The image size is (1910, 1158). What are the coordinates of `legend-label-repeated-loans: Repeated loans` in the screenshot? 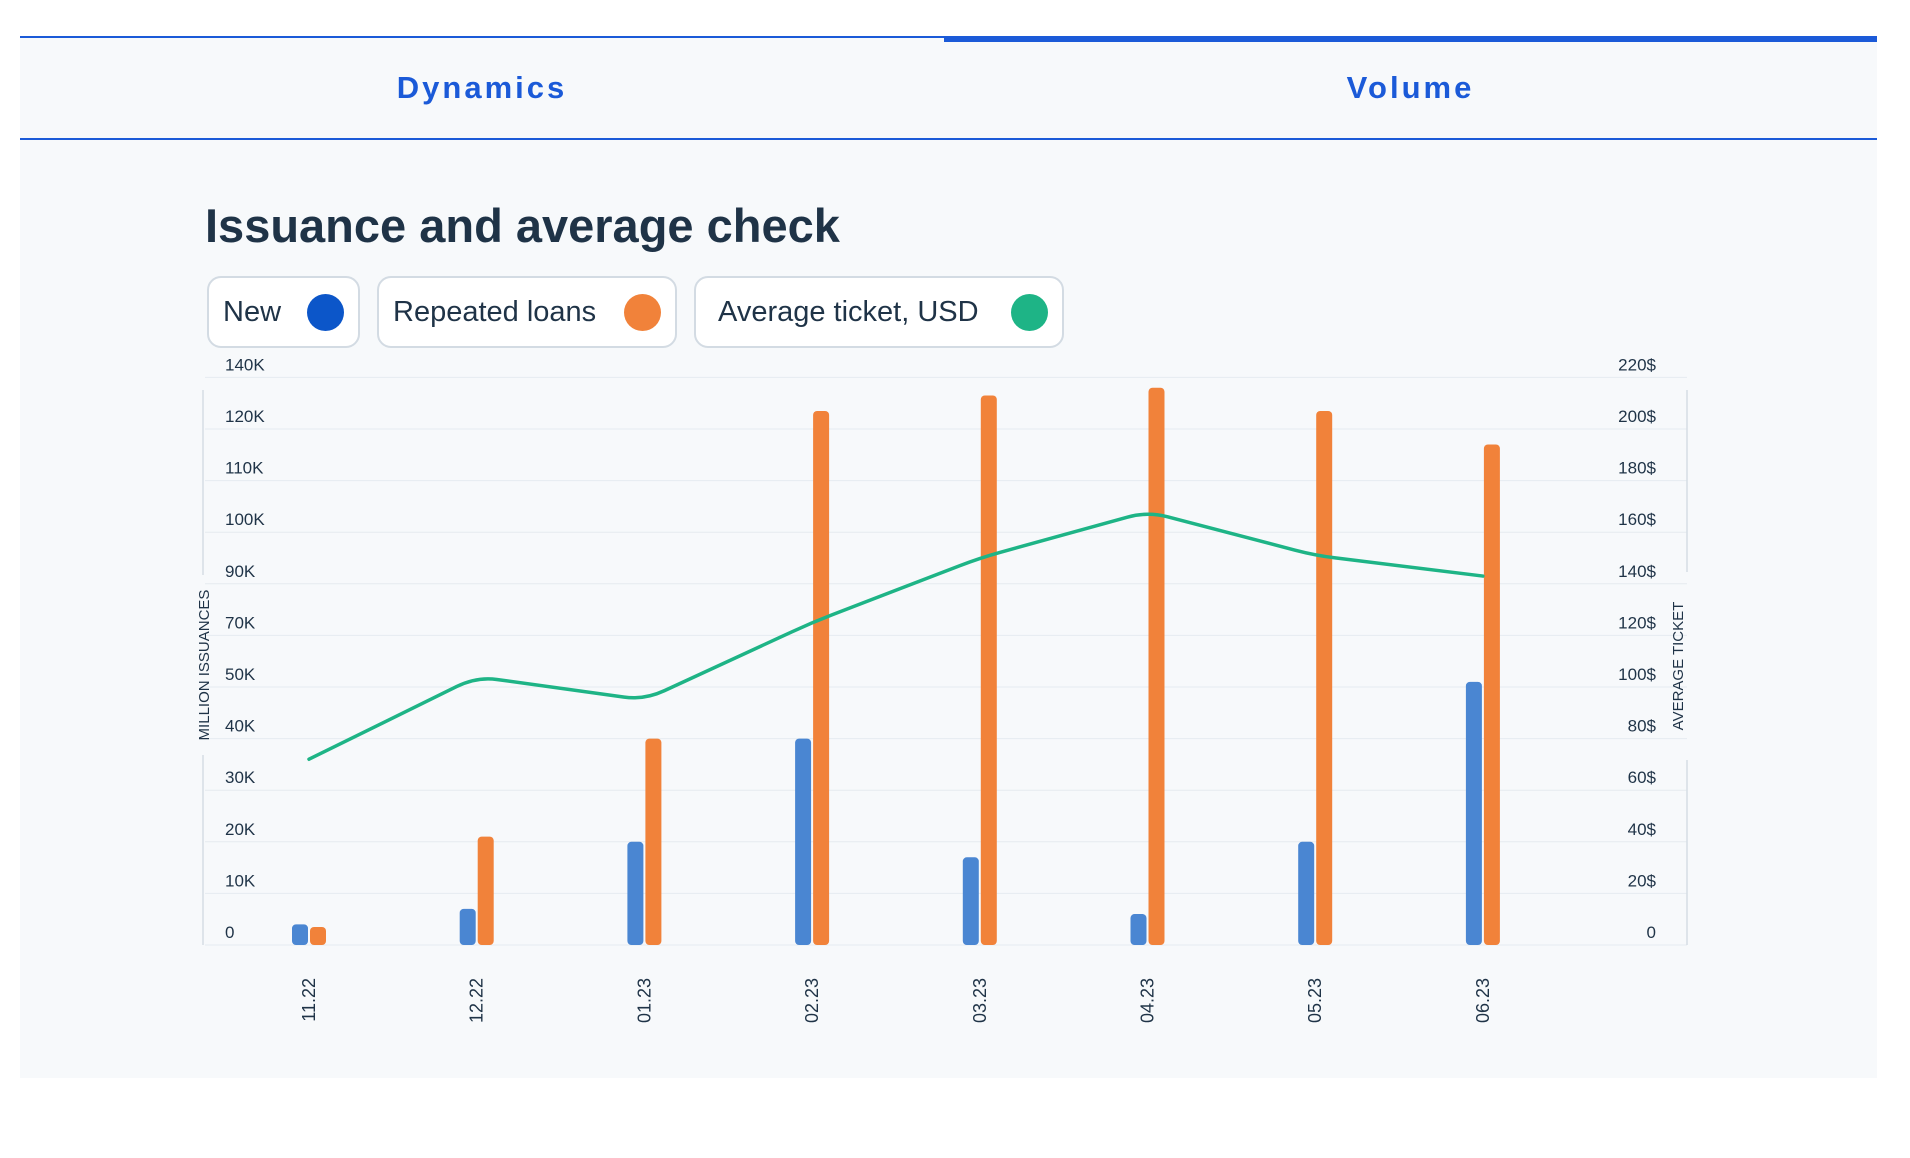 It's located at (495, 311).